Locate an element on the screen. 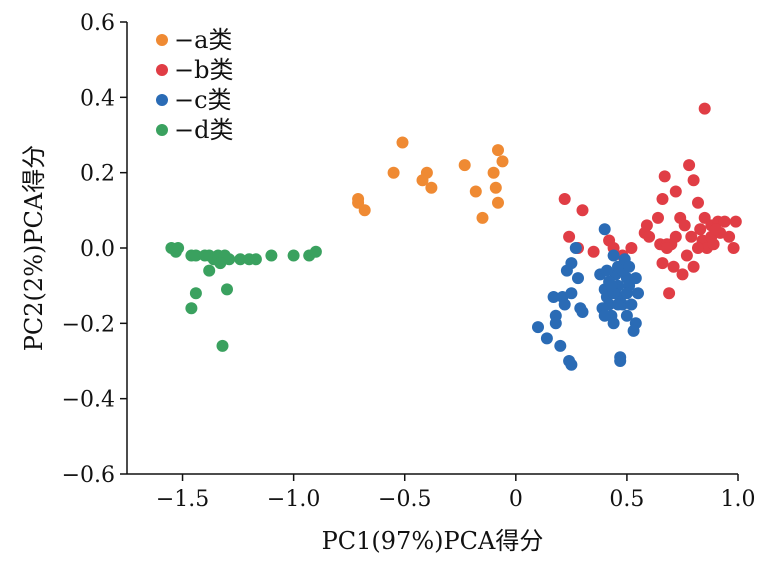 Image resolution: width=774 pixels, height=563 pixels. y-tick-label: 0.6 is located at coordinates (97, 23).